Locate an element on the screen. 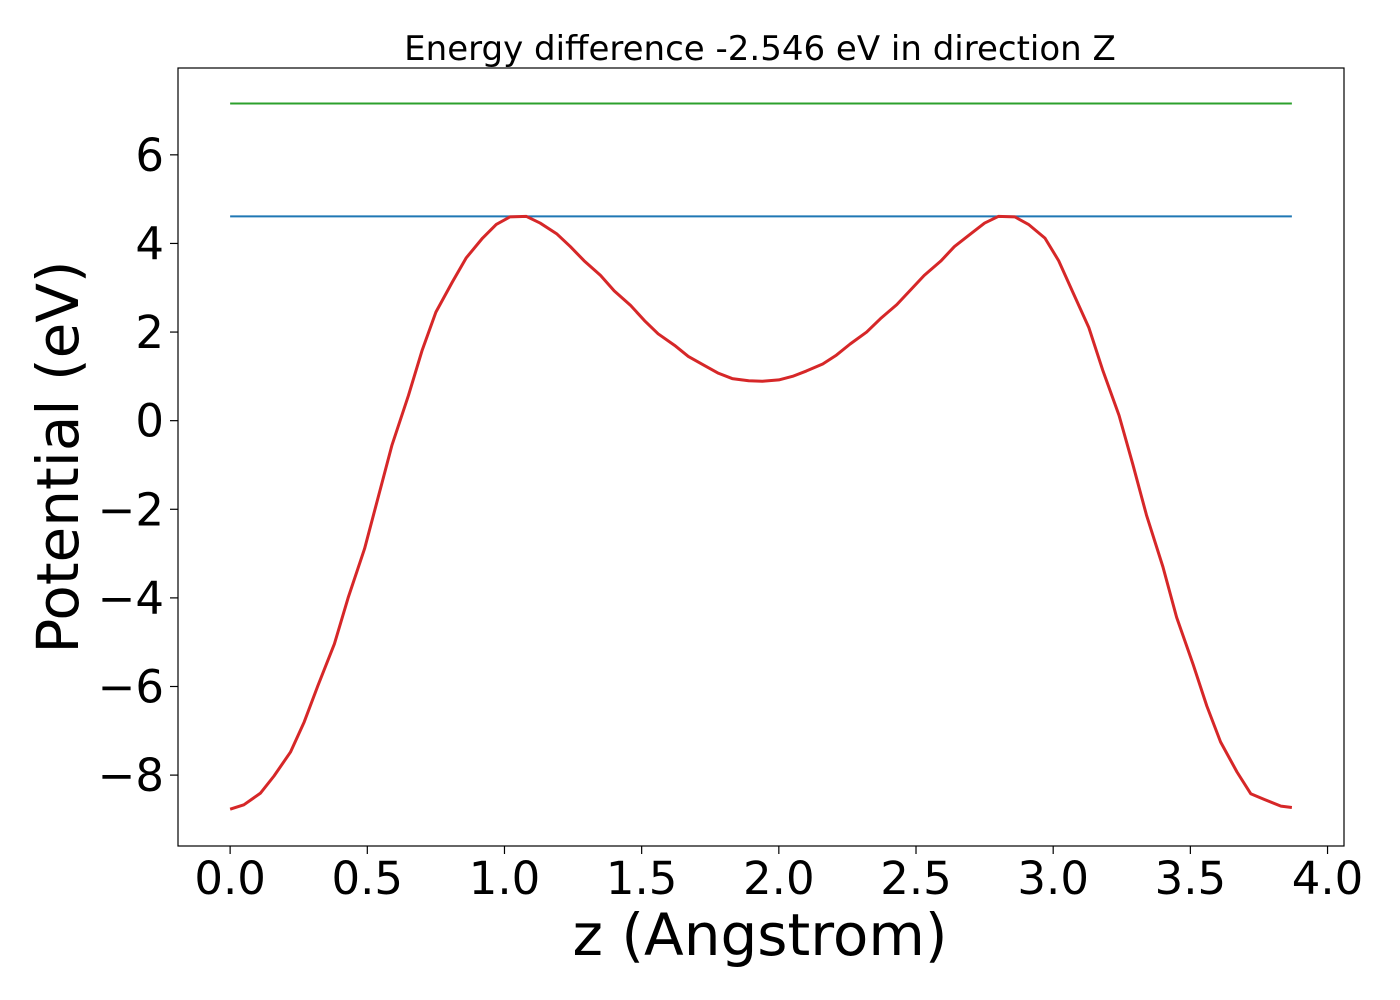 This screenshot has width=1400, height=1000. y-tick-label: 2 is located at coordinates (149, 332).